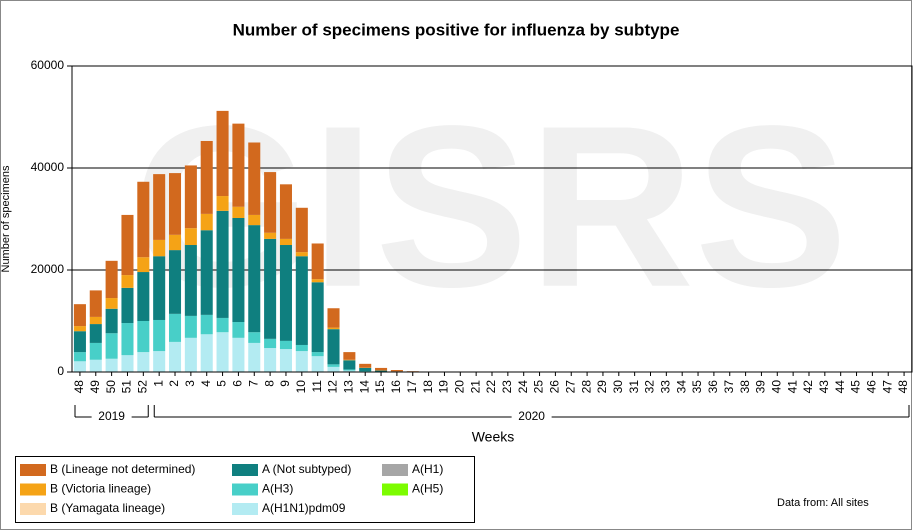 Image resolution: width=913 pixels, height=531 pixels. I want to click on x-tick-label: 45, so click(856, 387).